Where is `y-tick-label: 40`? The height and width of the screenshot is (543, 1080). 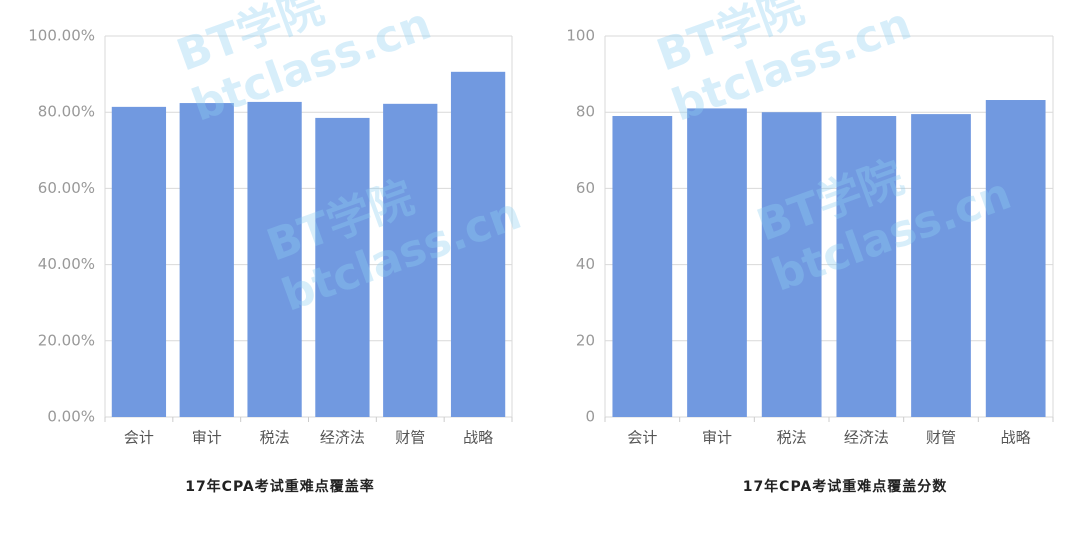 y-tick-label: 40 is located at coordinates (585, 264).